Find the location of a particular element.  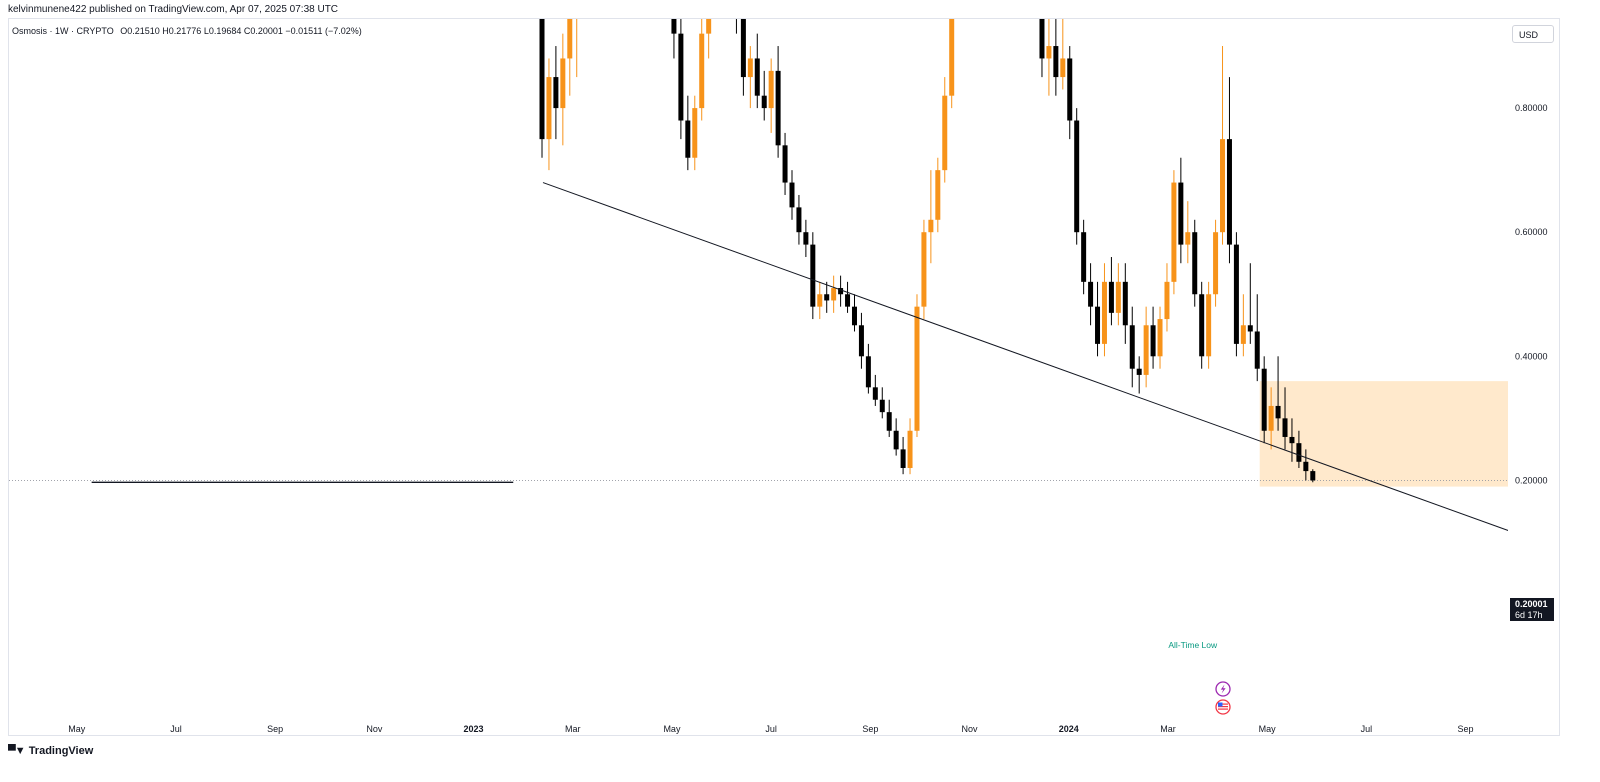

tradingview-logo-icon: ▀▼ is located at coordinates (17, 751).